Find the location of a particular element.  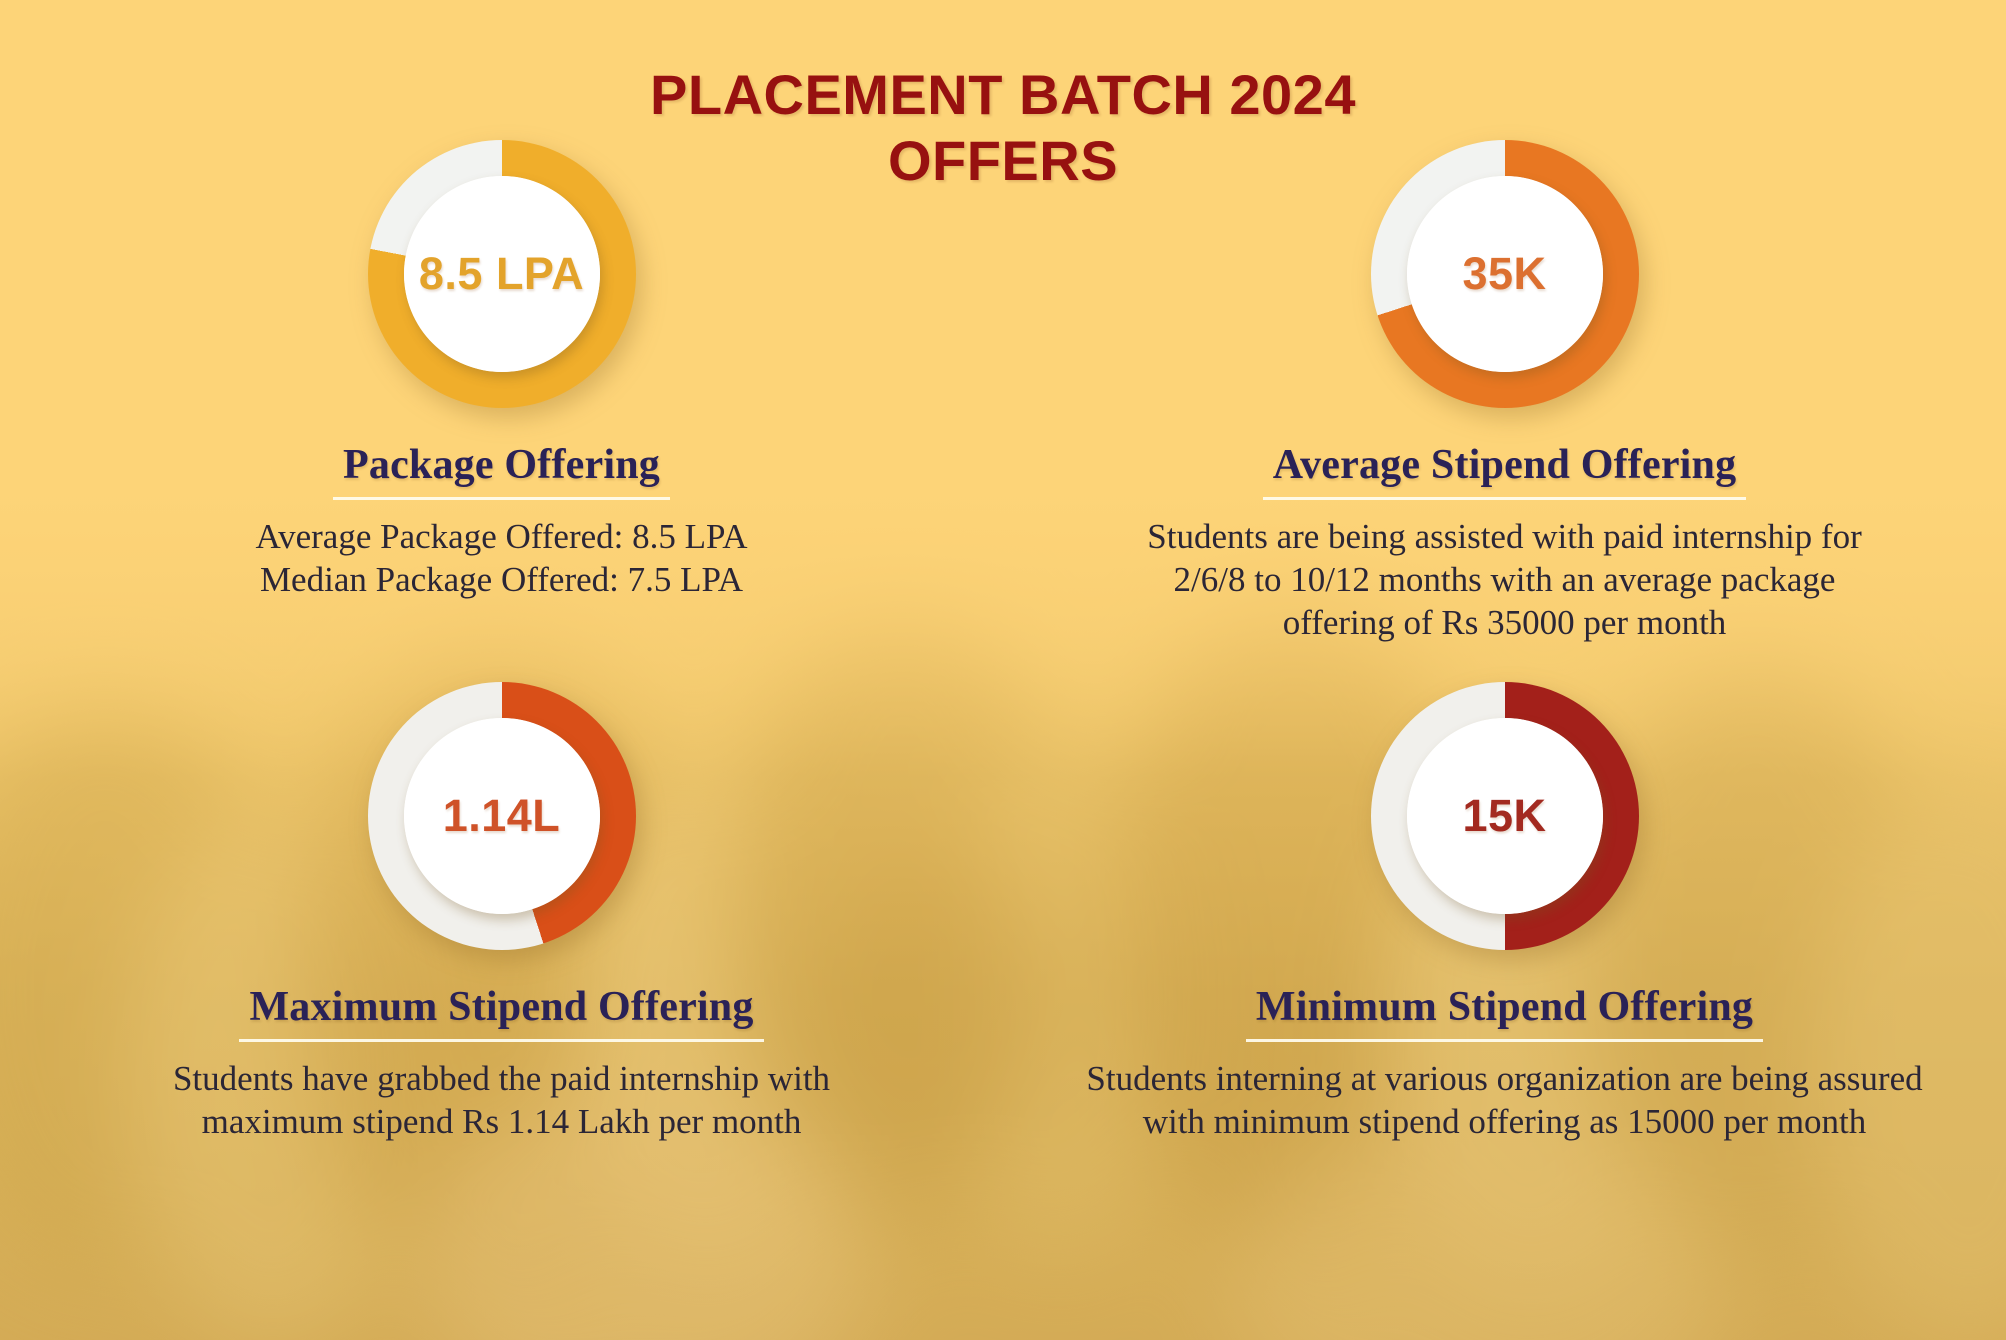

donut-chart-maximum-stipend-offering: 1.14L is located at coordinates (501, 816).